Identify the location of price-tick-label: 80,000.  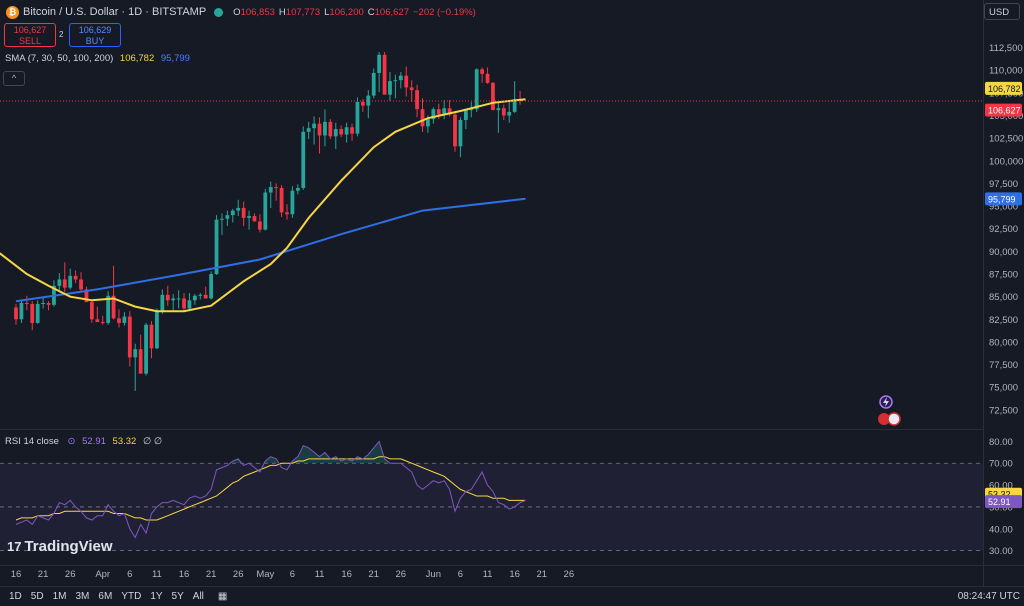
(1003, 342).